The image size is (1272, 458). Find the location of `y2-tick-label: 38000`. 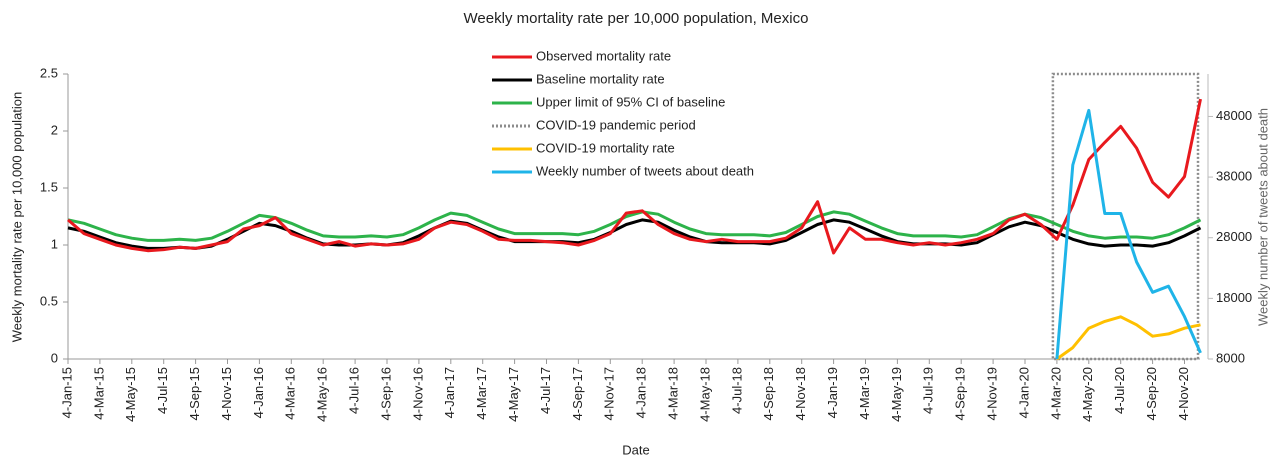

y2-tick-label: 38000 is located at coordinates (1234, 176).